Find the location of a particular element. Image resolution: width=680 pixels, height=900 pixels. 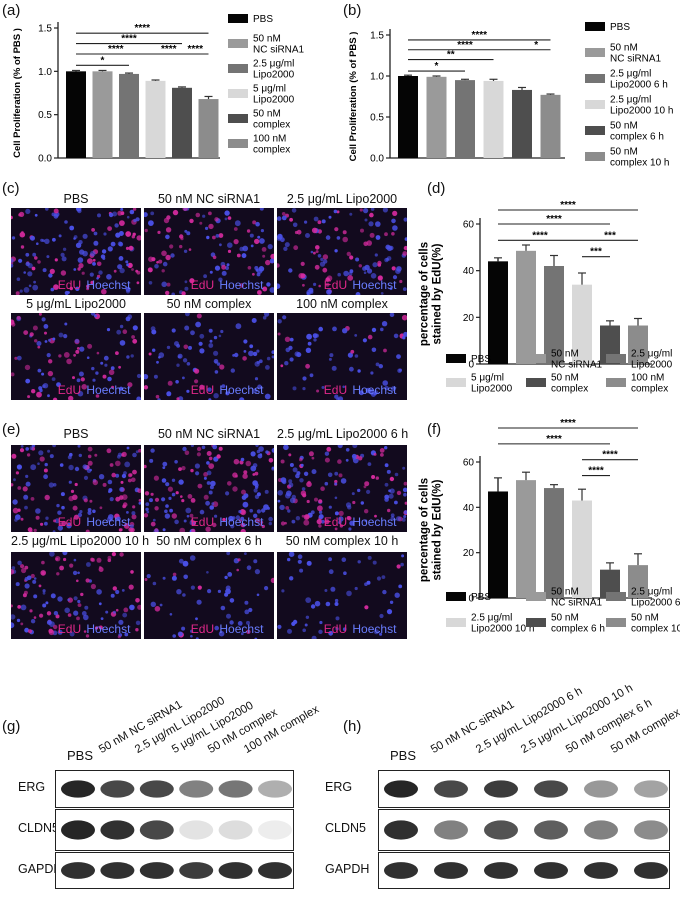

panel-label-b: (b) is located at coordinates (352, 10).